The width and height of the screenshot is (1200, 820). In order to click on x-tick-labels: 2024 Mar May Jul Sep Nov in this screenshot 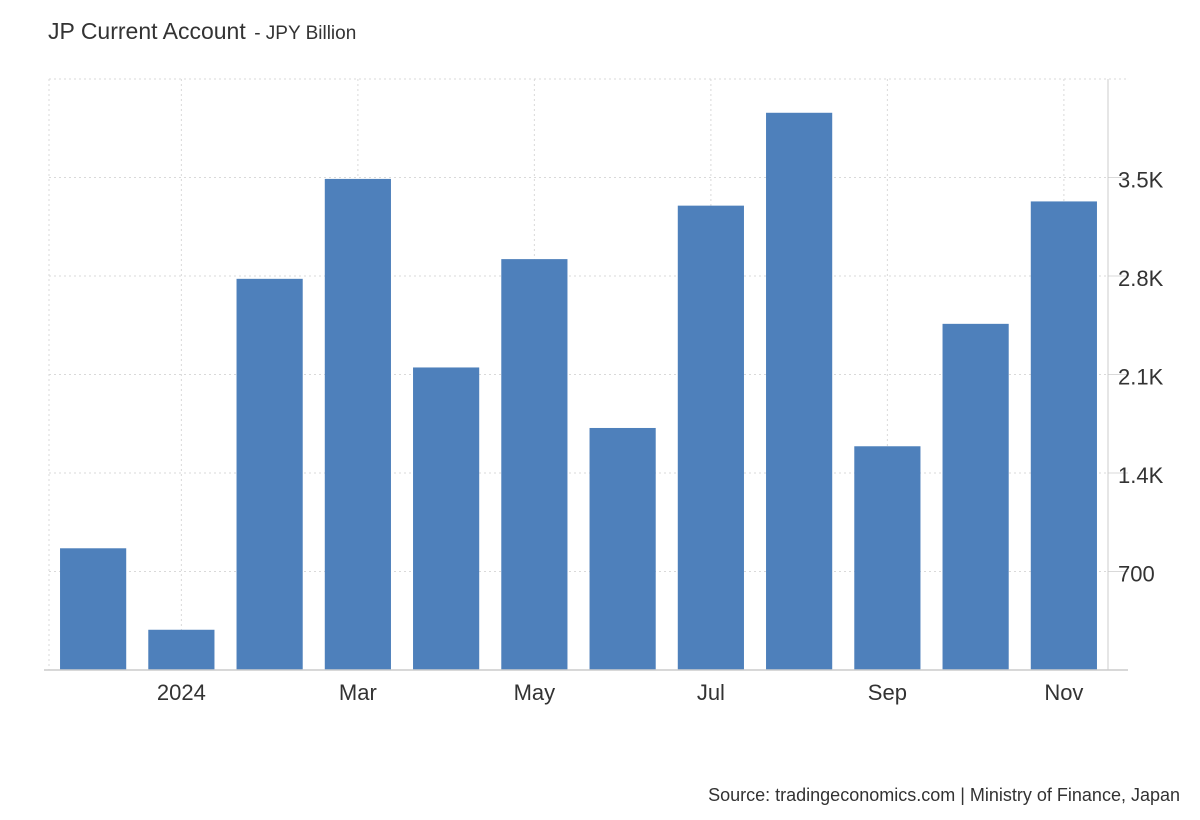, I will do `click(620, 692)`.